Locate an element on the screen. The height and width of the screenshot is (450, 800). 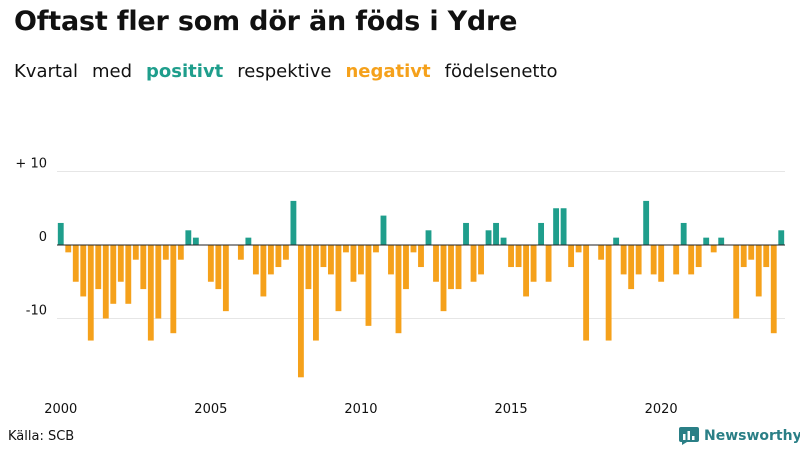
x-tick-label: 2010 is located at coordinates (360, 409).